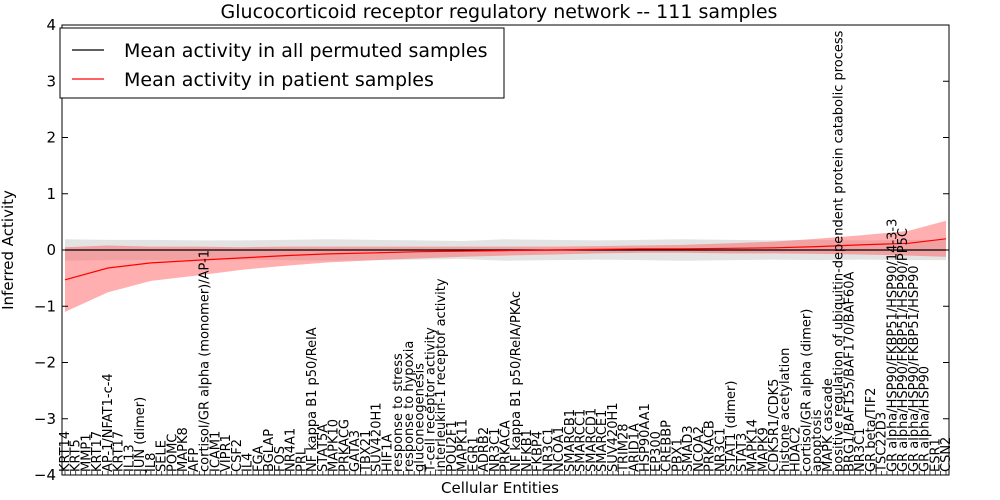 This screenshot has height=500, width=1000. I want to click on x-tick-label: cortisol/GR alpha (dimer), so click(806, 390).